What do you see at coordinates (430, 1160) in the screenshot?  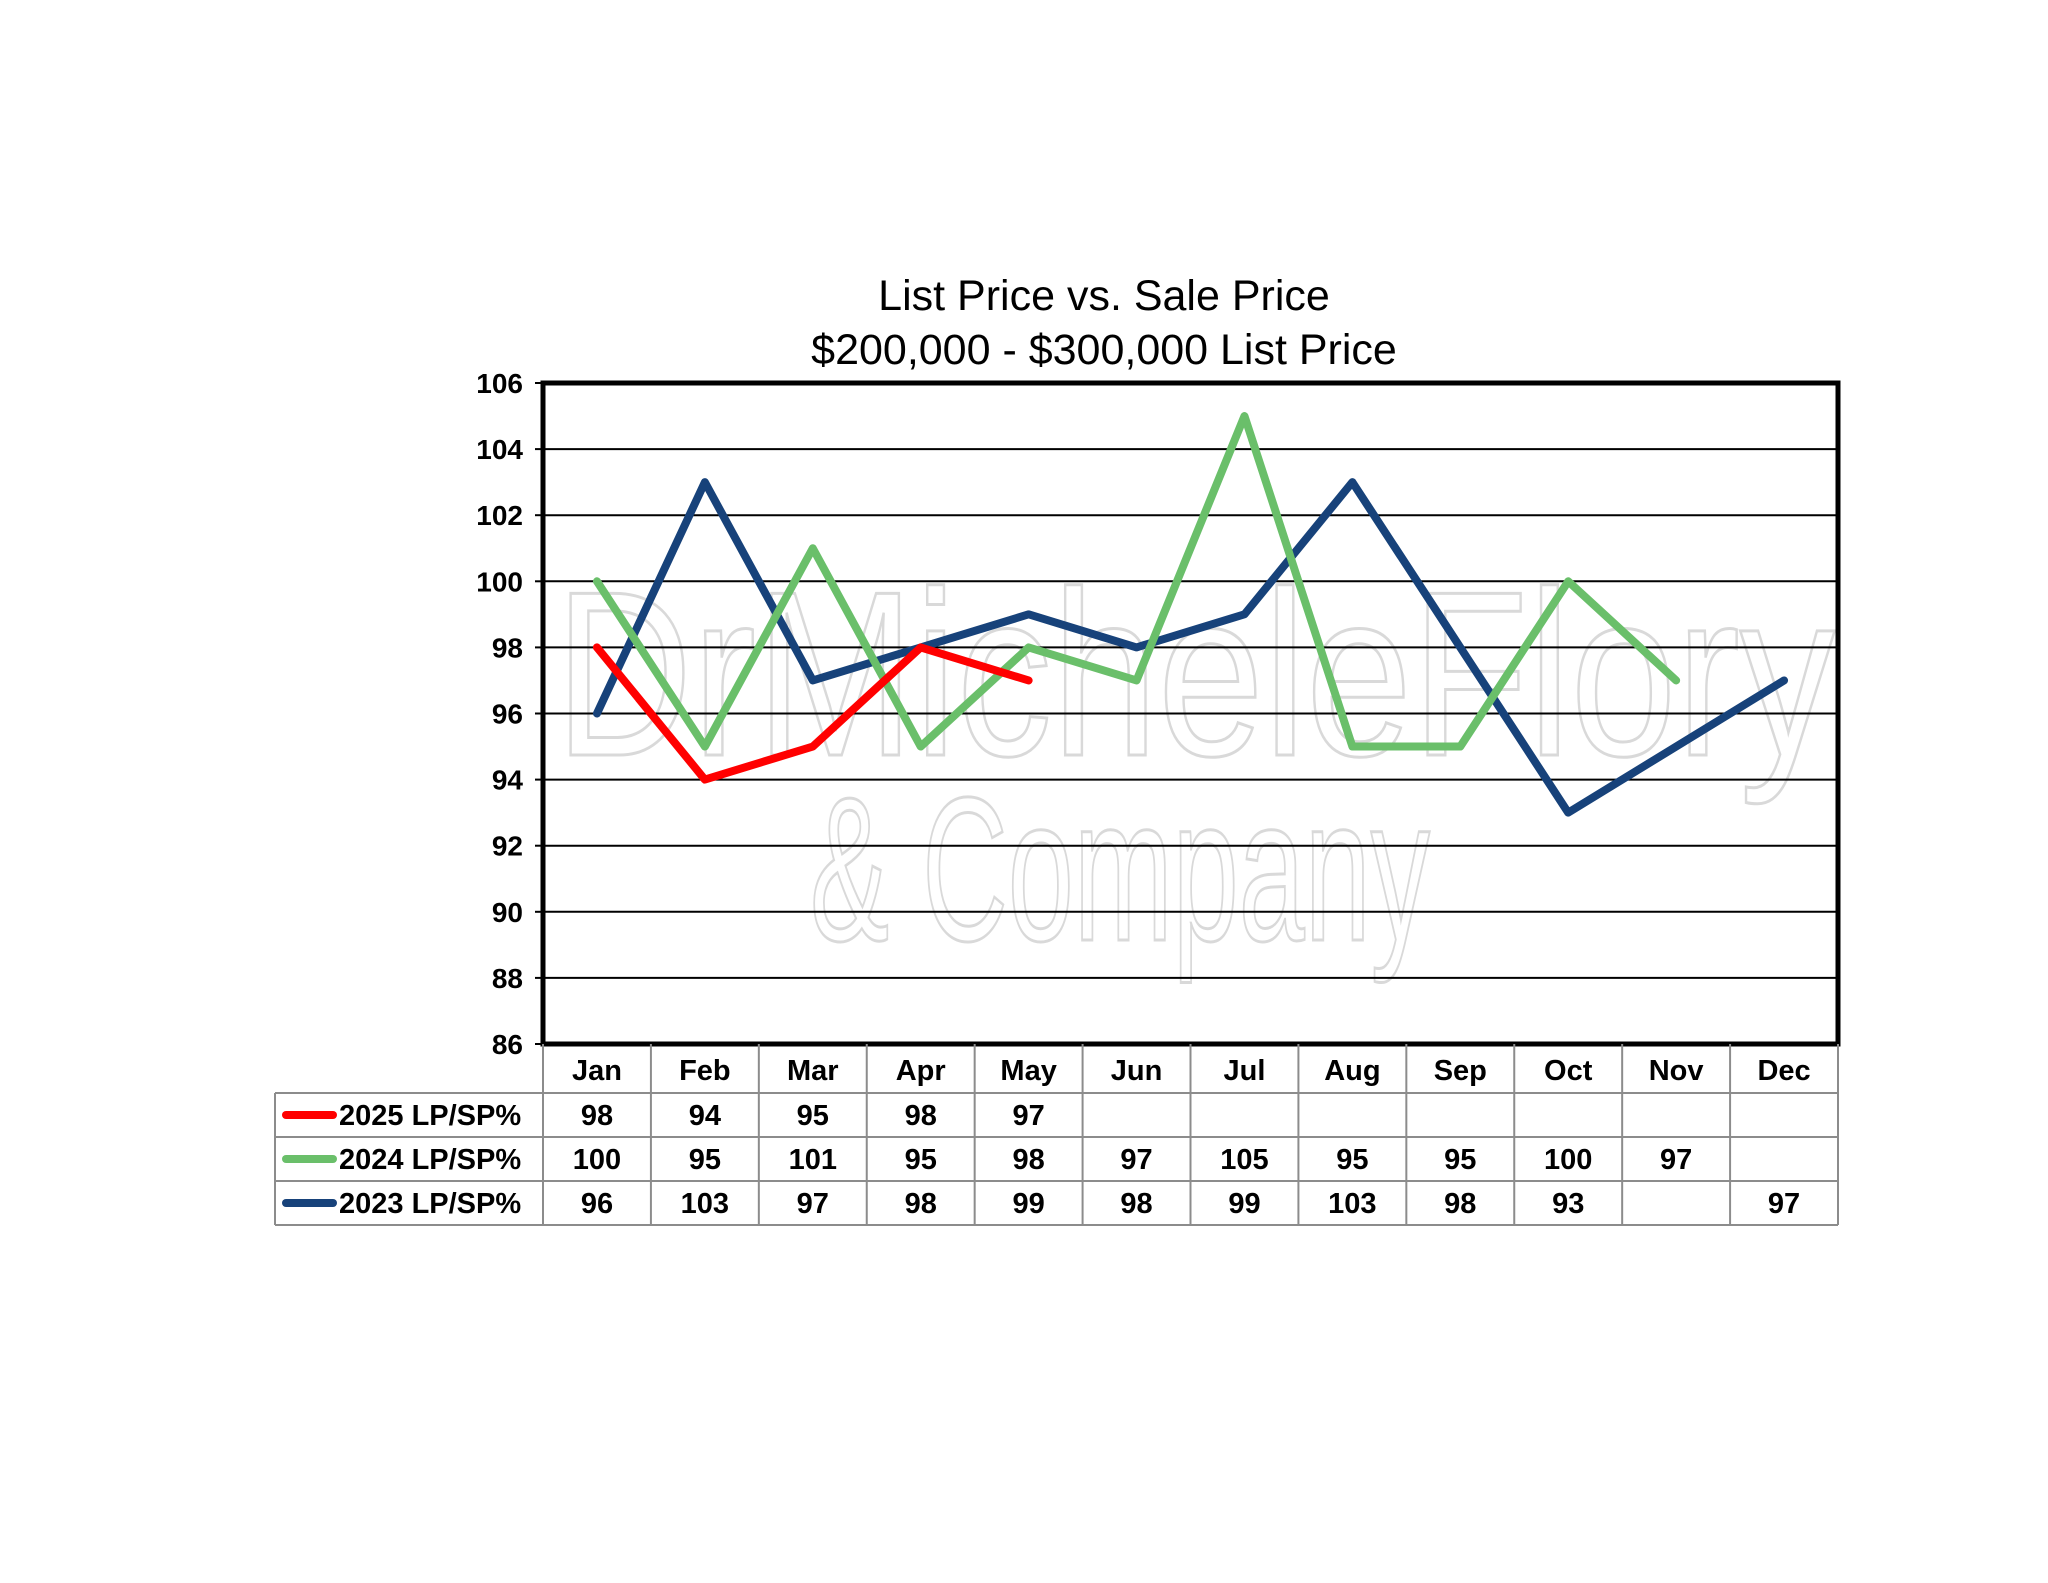 I see `legend-label: 2024 LP/SP%` at bounding box center [430, 1160].